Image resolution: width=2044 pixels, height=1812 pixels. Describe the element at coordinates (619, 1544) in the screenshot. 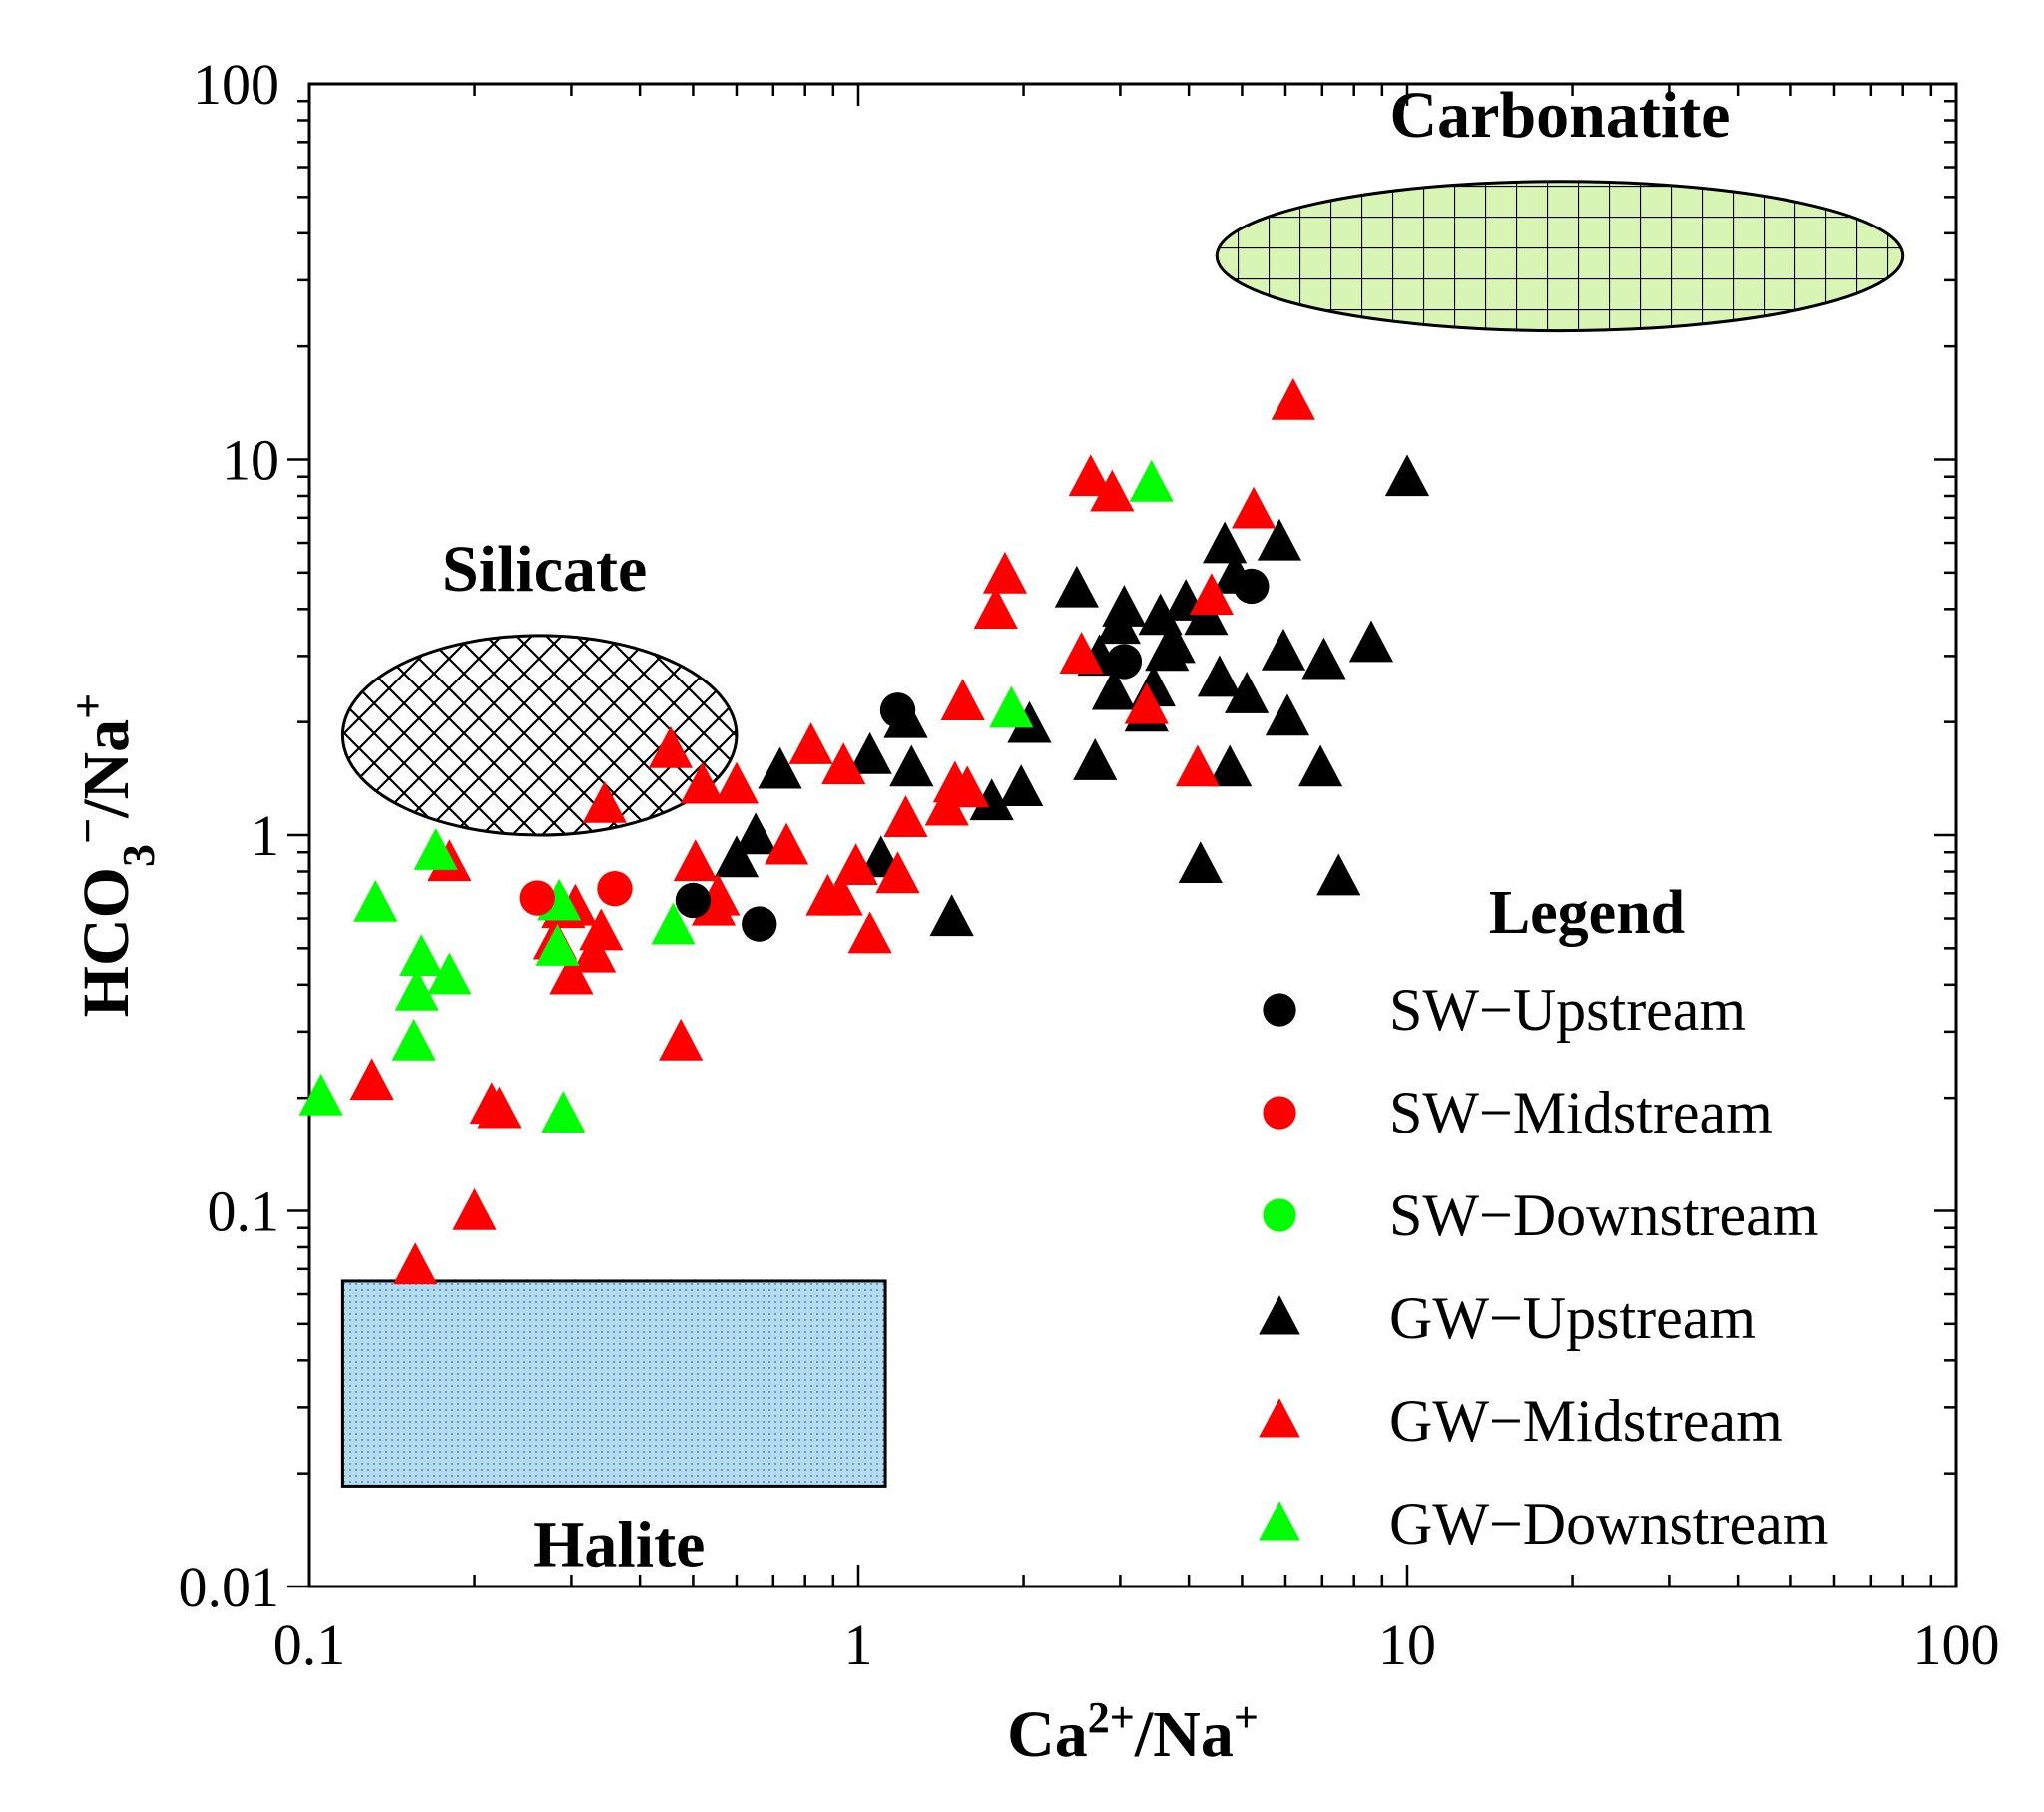

I see `region-label-halite: Halite` at that location.